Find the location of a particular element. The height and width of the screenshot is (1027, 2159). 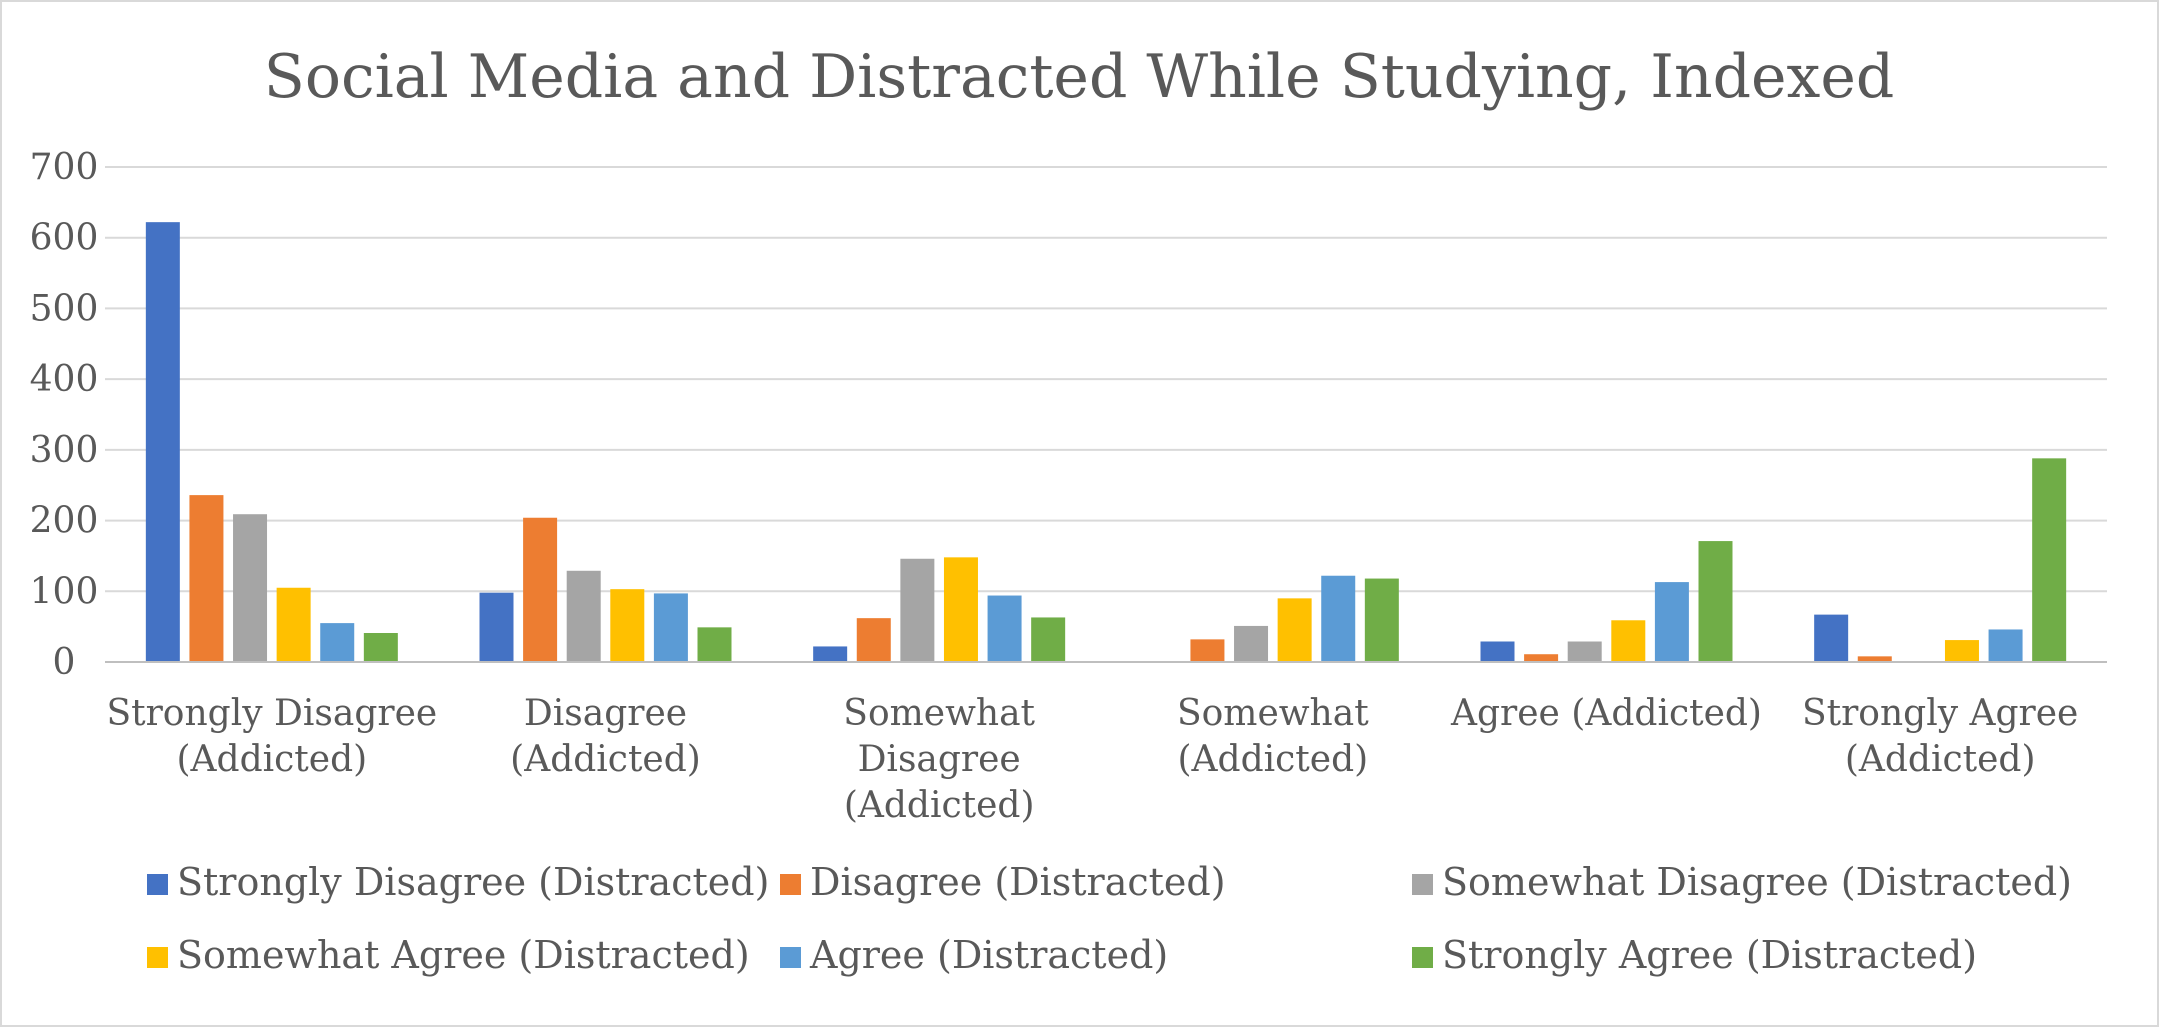

legend-label: Disagree (Distracted) is located at coordinates (1018, 882).